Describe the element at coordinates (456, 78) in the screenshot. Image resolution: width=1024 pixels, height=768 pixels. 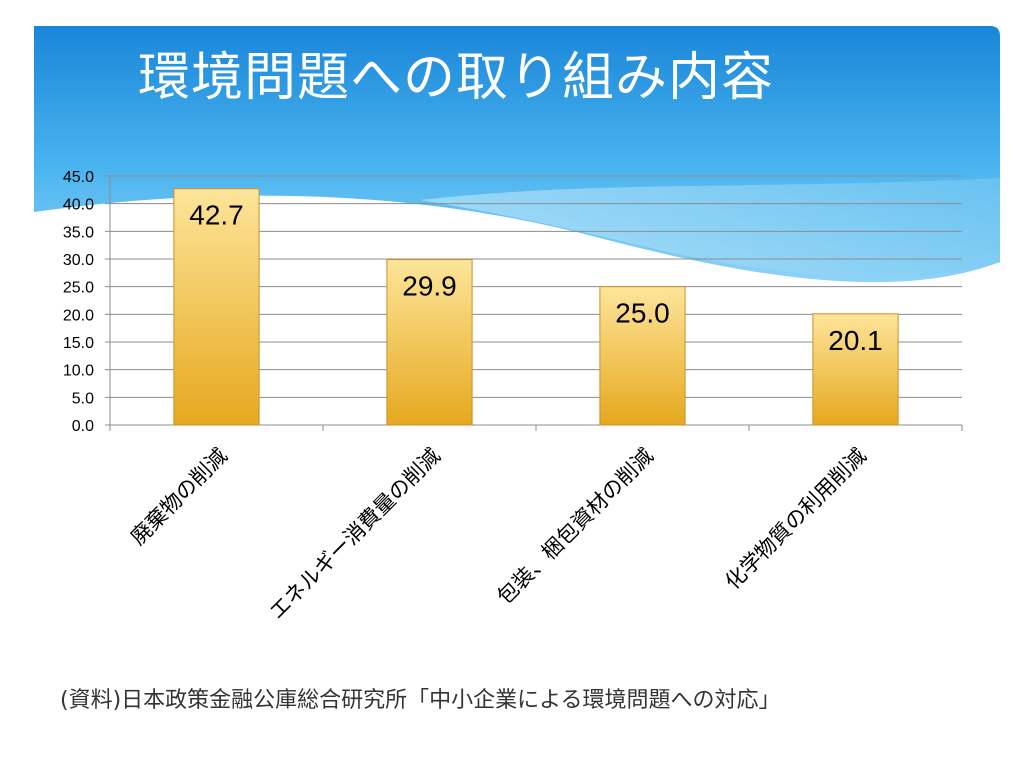
I see `slide-title: 環境問題への取り組み内容` at that location.